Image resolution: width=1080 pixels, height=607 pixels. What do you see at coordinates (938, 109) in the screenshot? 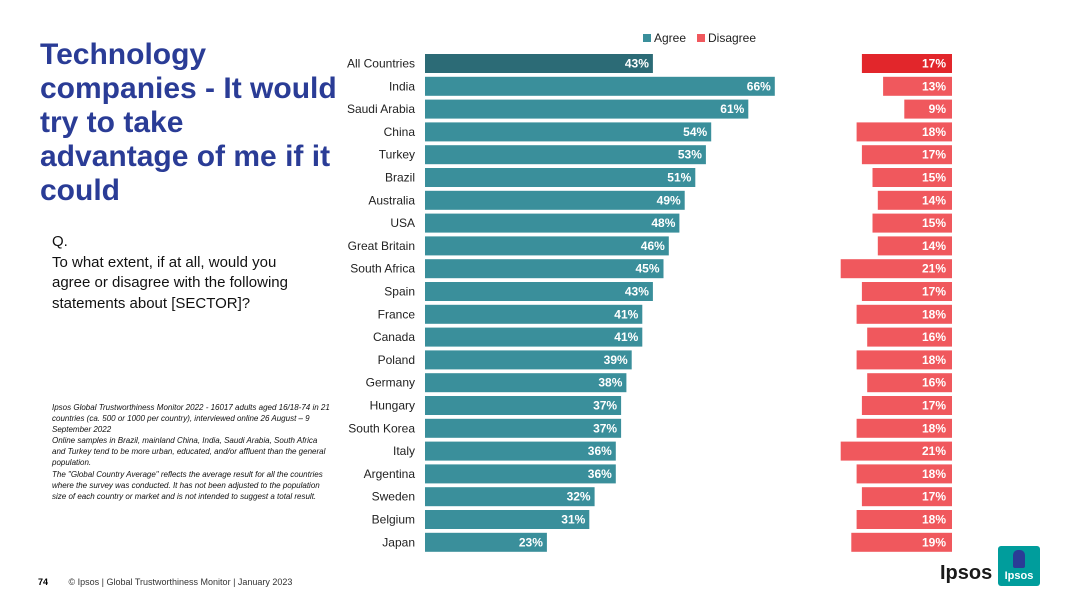
I see `disagree-value-label: 9%` at bounding box center [938, 109].